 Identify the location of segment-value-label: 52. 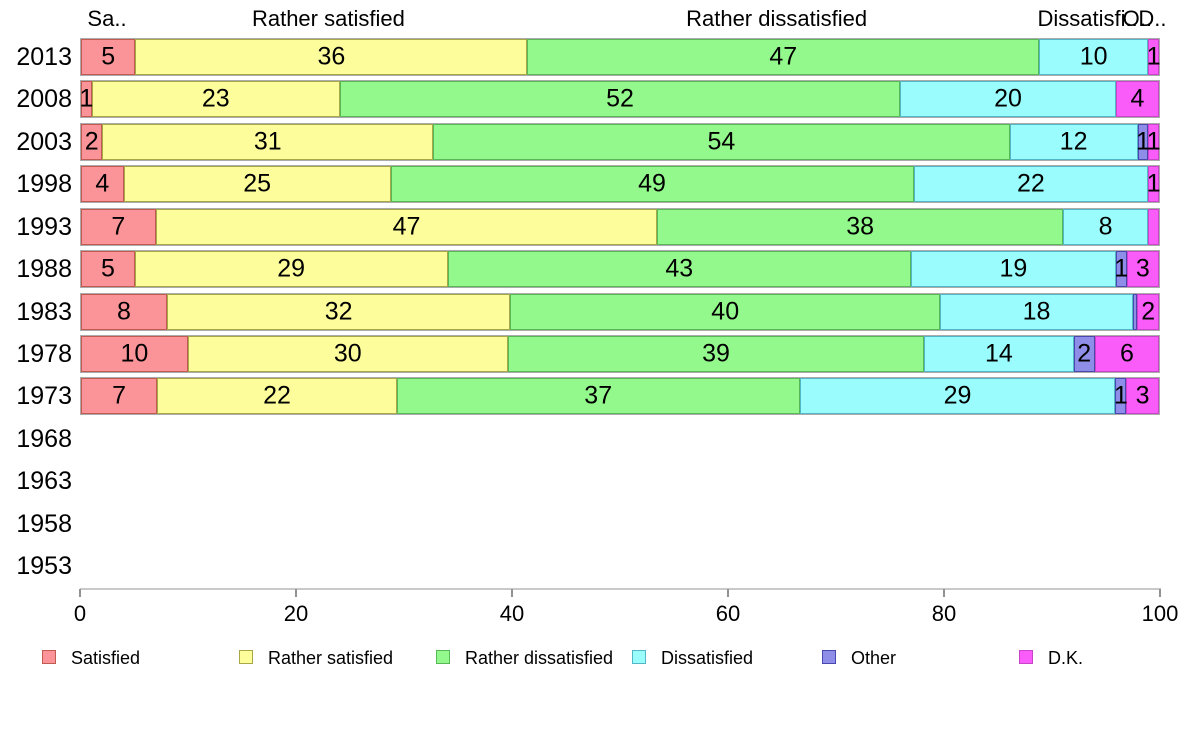
(620, 98).